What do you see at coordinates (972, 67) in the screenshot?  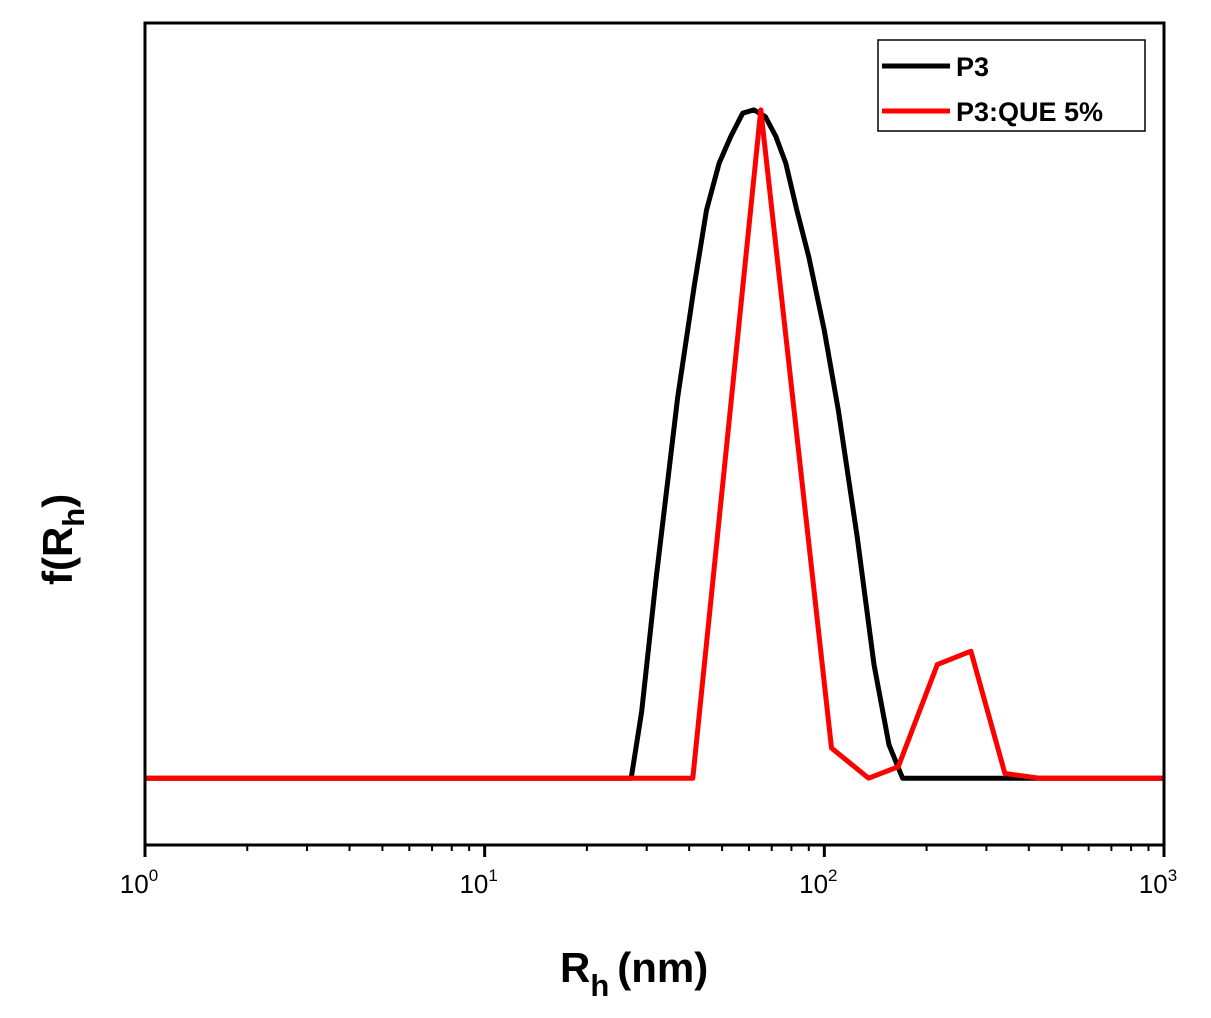 I see `legend-label-p3: P3` at bounding box center [972, 67].